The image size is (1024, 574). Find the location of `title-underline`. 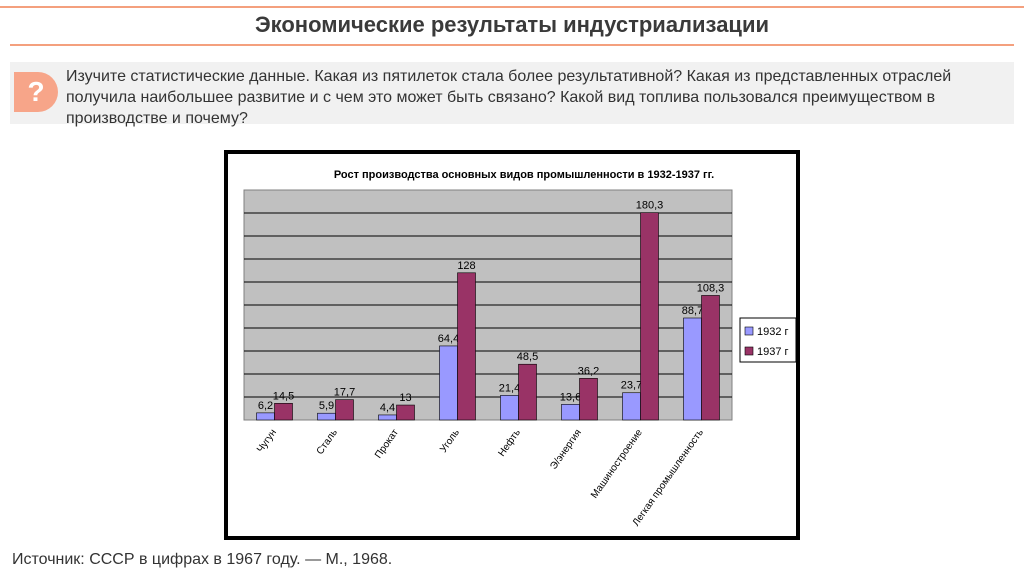

title-underline is located at coordinates (512, 45).